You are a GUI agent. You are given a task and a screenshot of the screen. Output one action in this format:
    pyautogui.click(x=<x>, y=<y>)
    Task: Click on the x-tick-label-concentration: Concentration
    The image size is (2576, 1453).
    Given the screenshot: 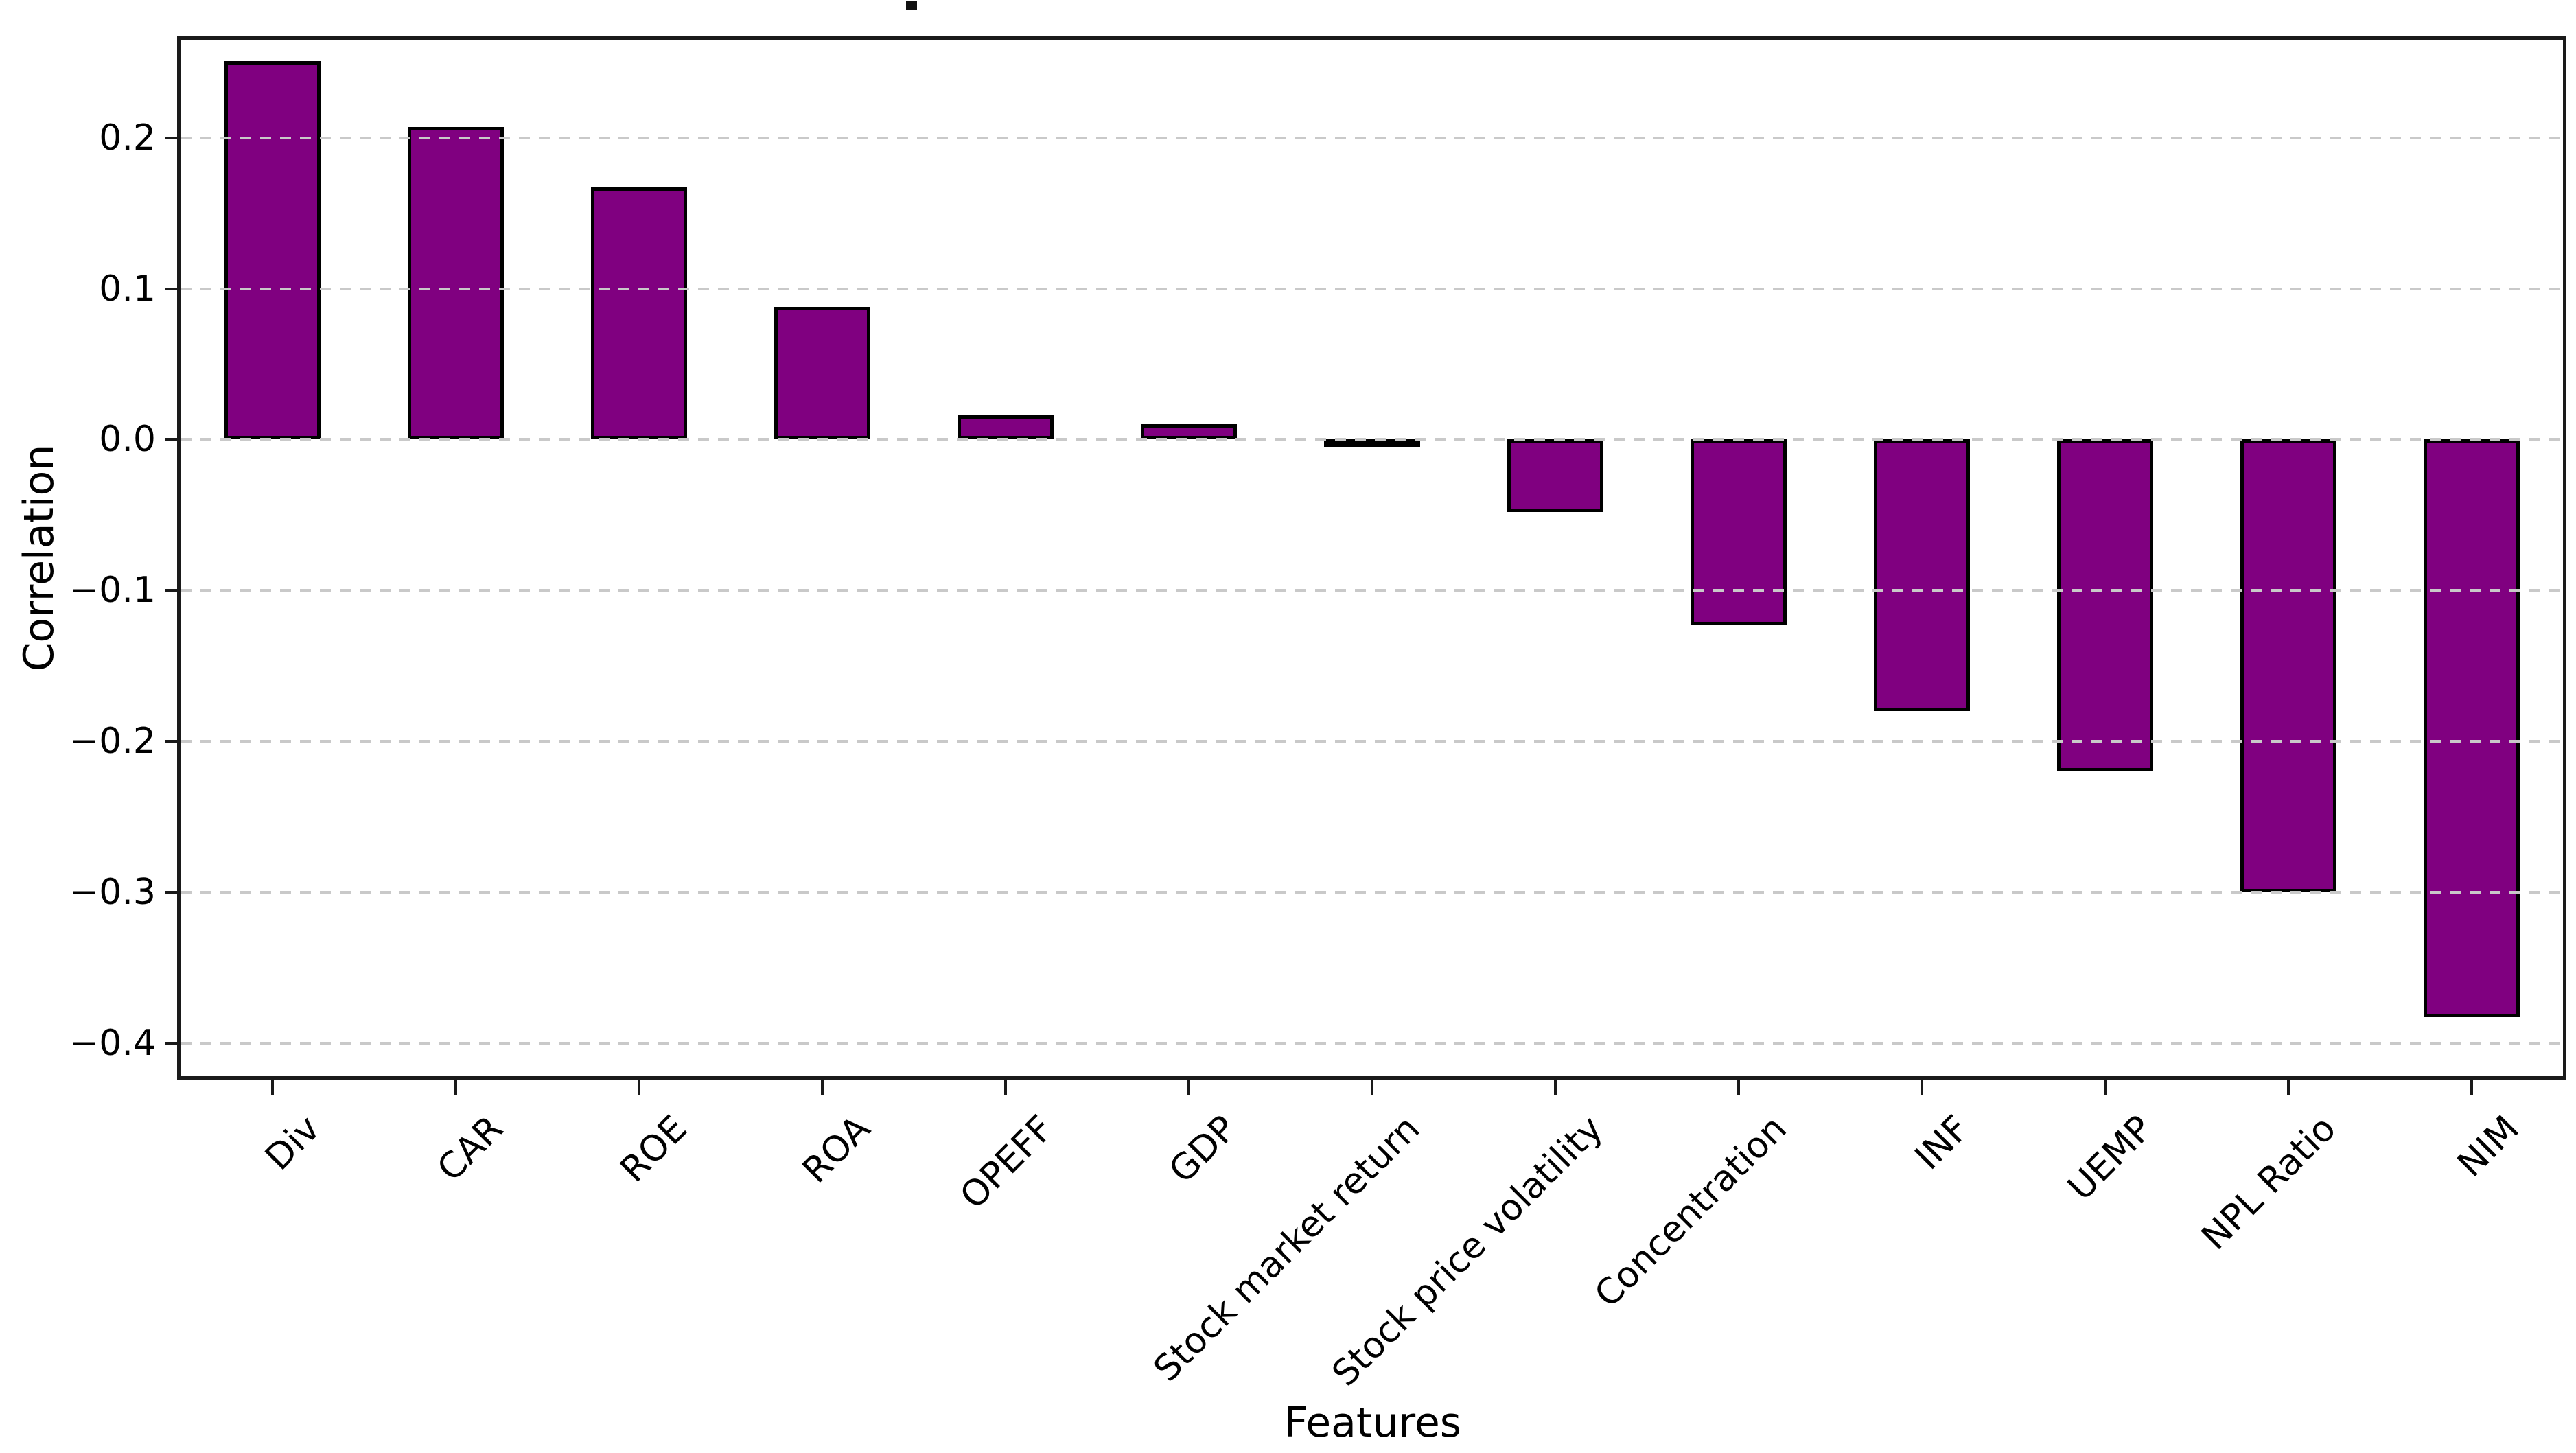 What is the action you would take?
    pyautogui.click(x=1690, y=1212)
    